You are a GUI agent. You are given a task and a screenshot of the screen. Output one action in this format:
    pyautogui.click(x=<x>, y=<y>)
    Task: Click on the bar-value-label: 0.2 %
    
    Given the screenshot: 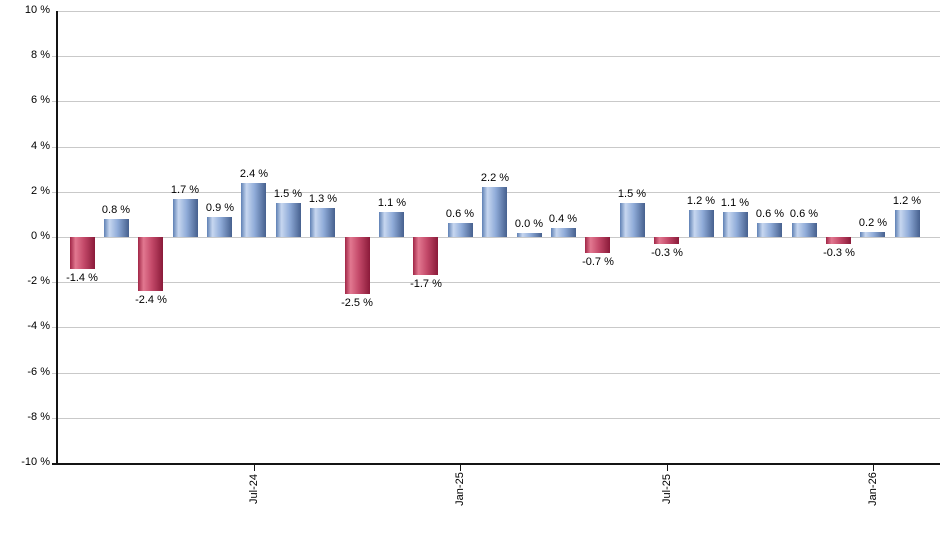 What is the action you would take?
    pyautogui.click(x=873, y=223)
    